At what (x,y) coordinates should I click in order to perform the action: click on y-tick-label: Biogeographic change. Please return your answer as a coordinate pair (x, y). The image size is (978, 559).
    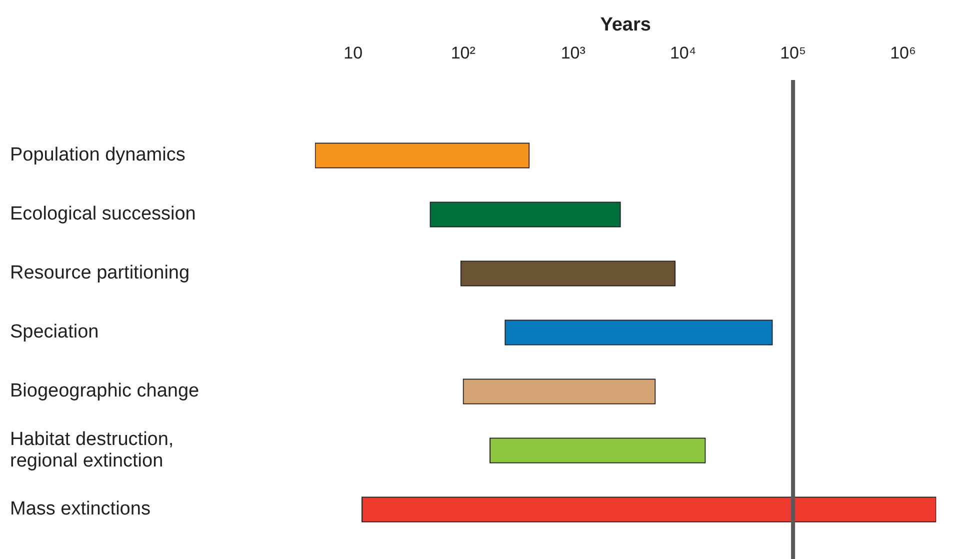
    Looking at the image, I should click on (105, 391).